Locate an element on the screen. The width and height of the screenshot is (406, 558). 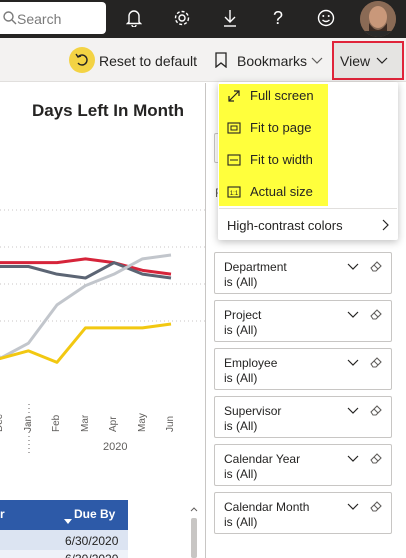
menu-item-fit-to-width: Fit to width is located at coordinates (308, 161).